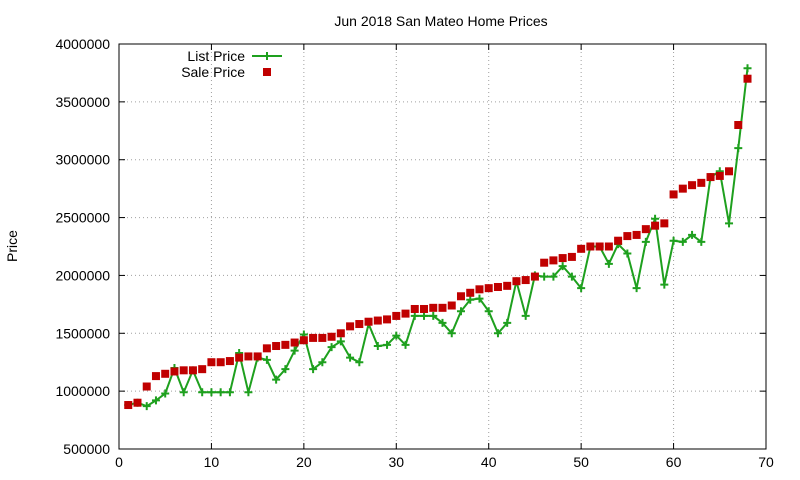 The width and height of the screenshot is (800, 480). Describe the element at coordinates (82, 391) in the screenshot. I see `y-tick-label: 1000000` at that location.